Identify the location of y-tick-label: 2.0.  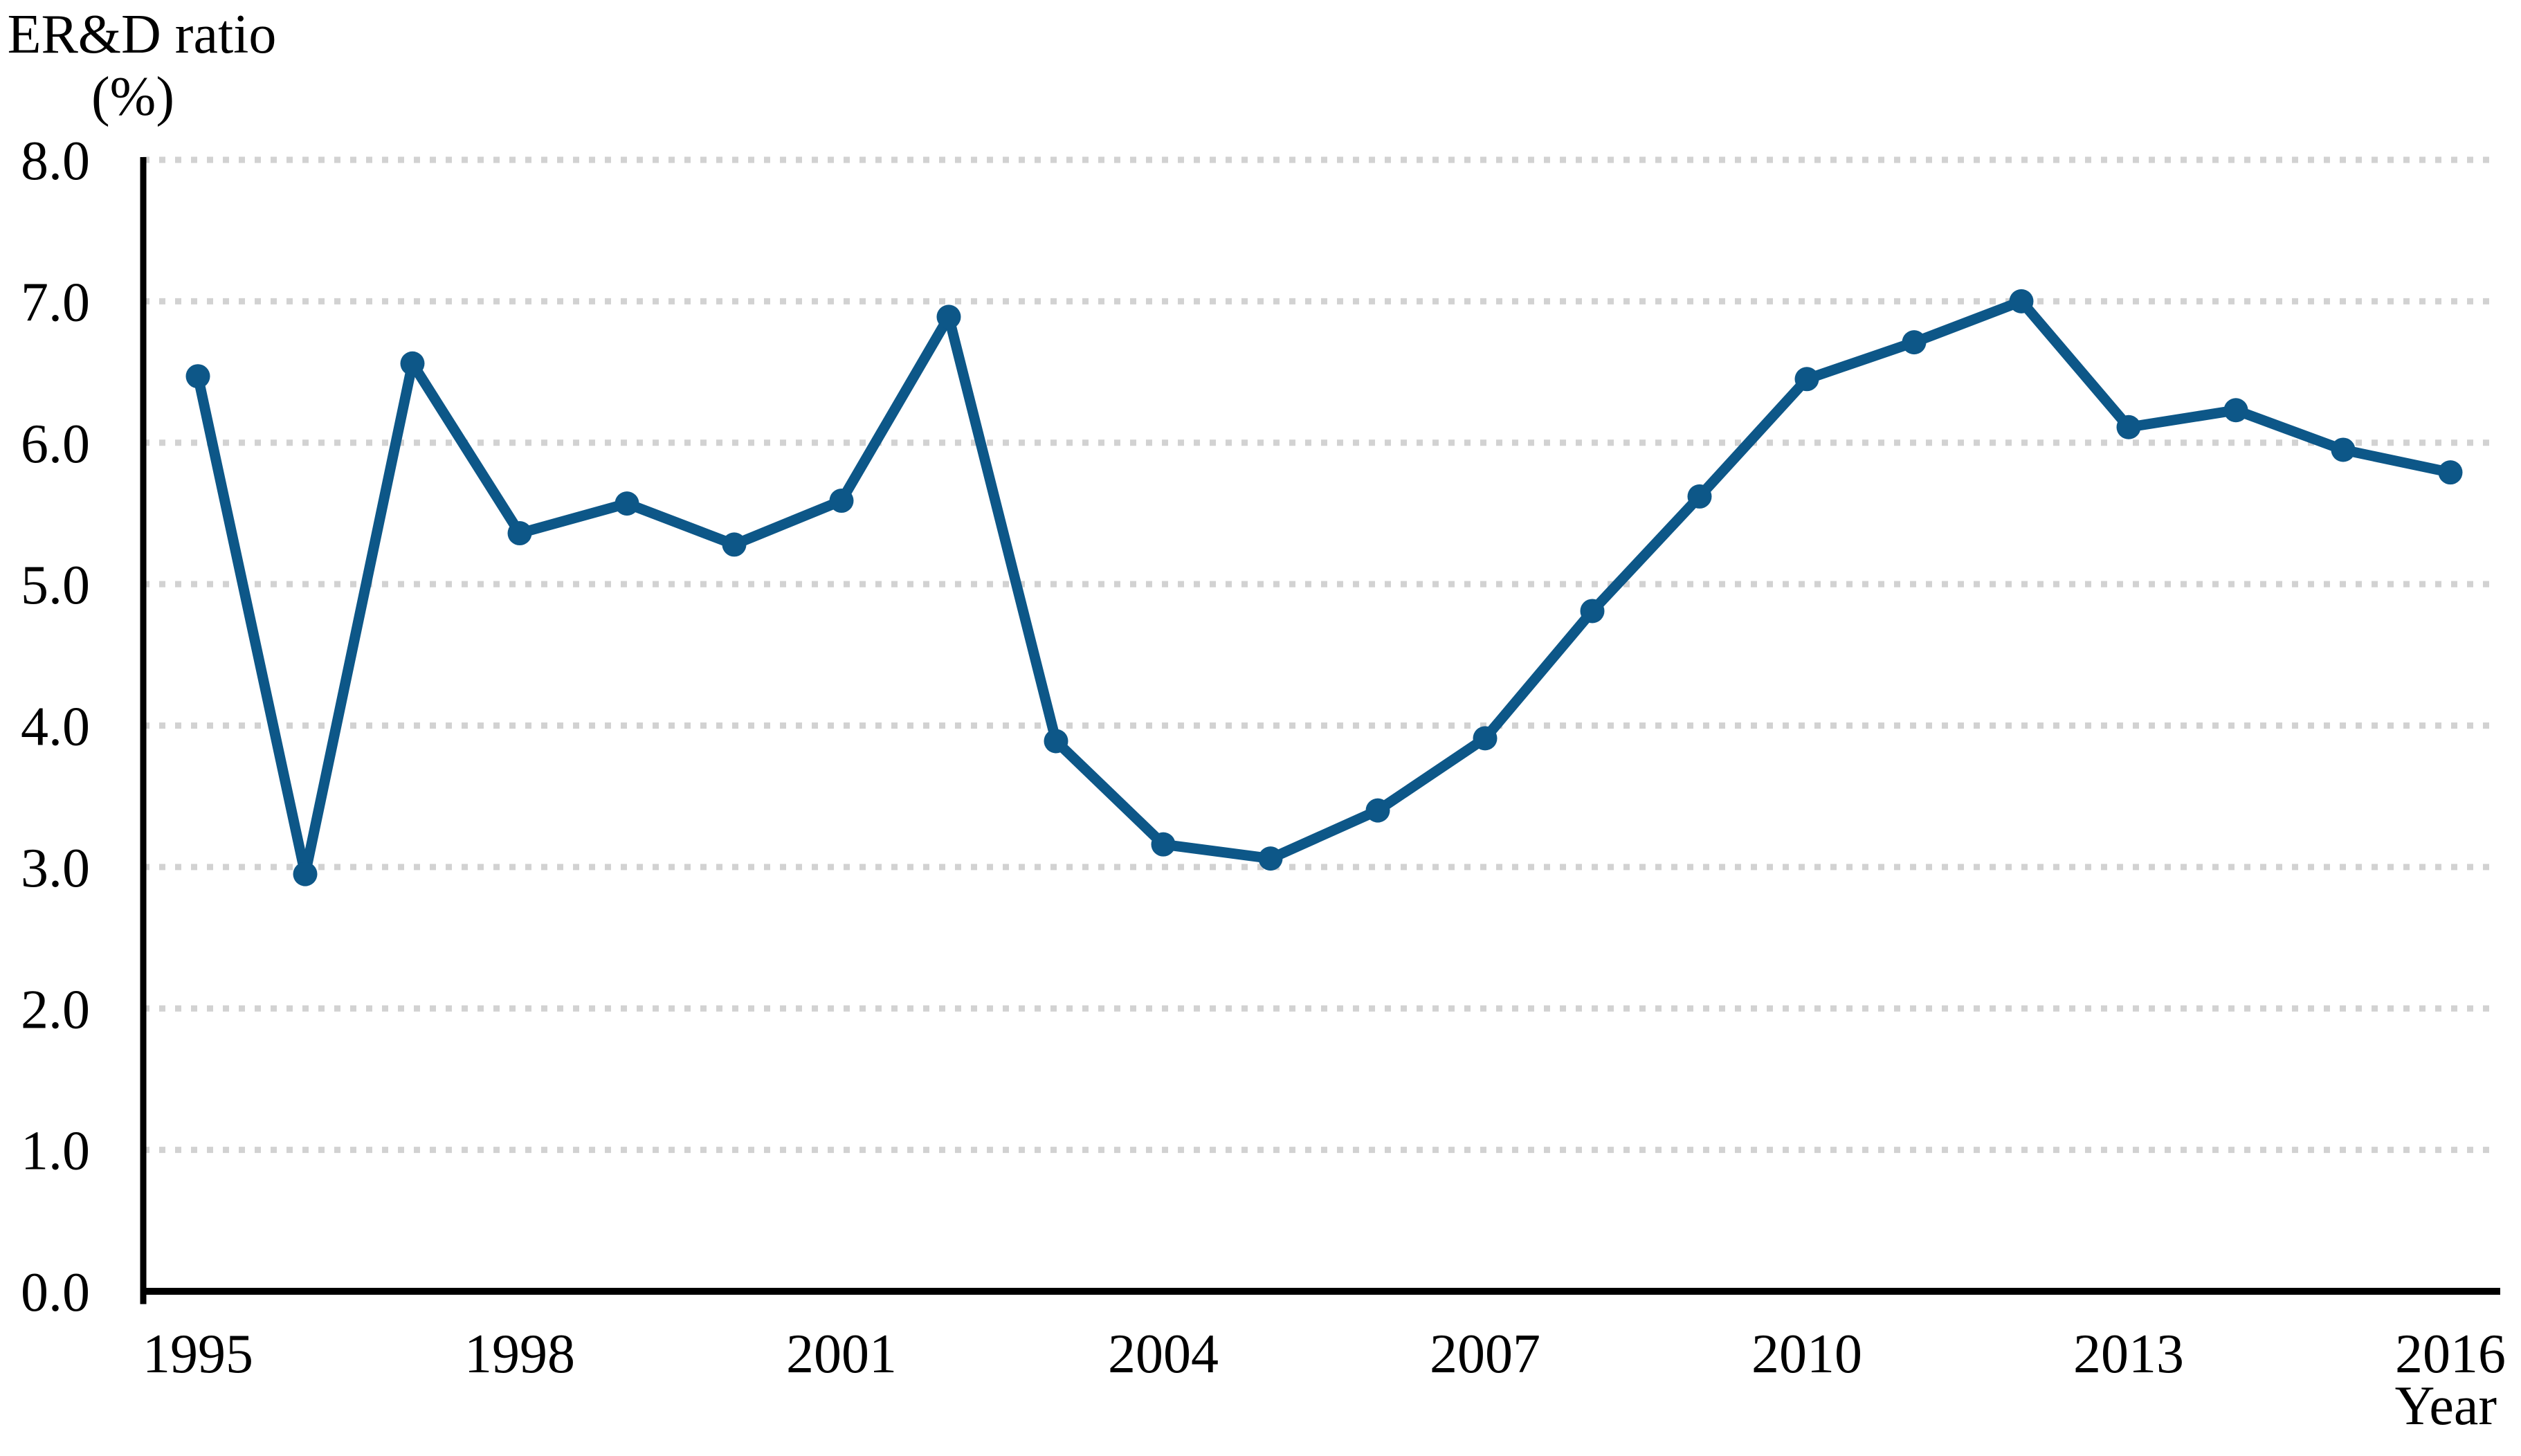
(55, 1009).